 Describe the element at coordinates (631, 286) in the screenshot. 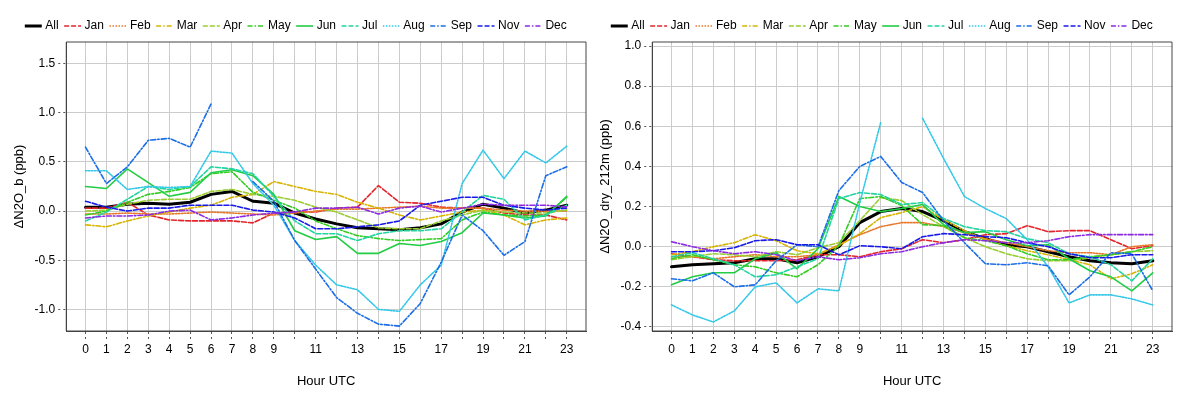

I see `y-tick-label: -0.2` at that location.